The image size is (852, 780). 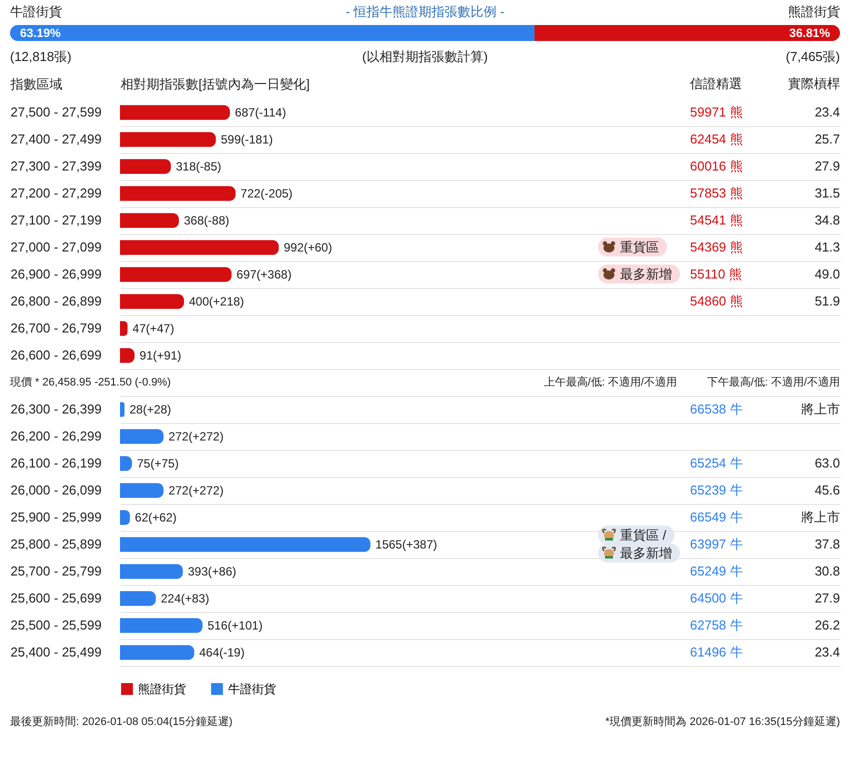 I want to click on annotation: 54541 熊, so click(x=716, y=220).